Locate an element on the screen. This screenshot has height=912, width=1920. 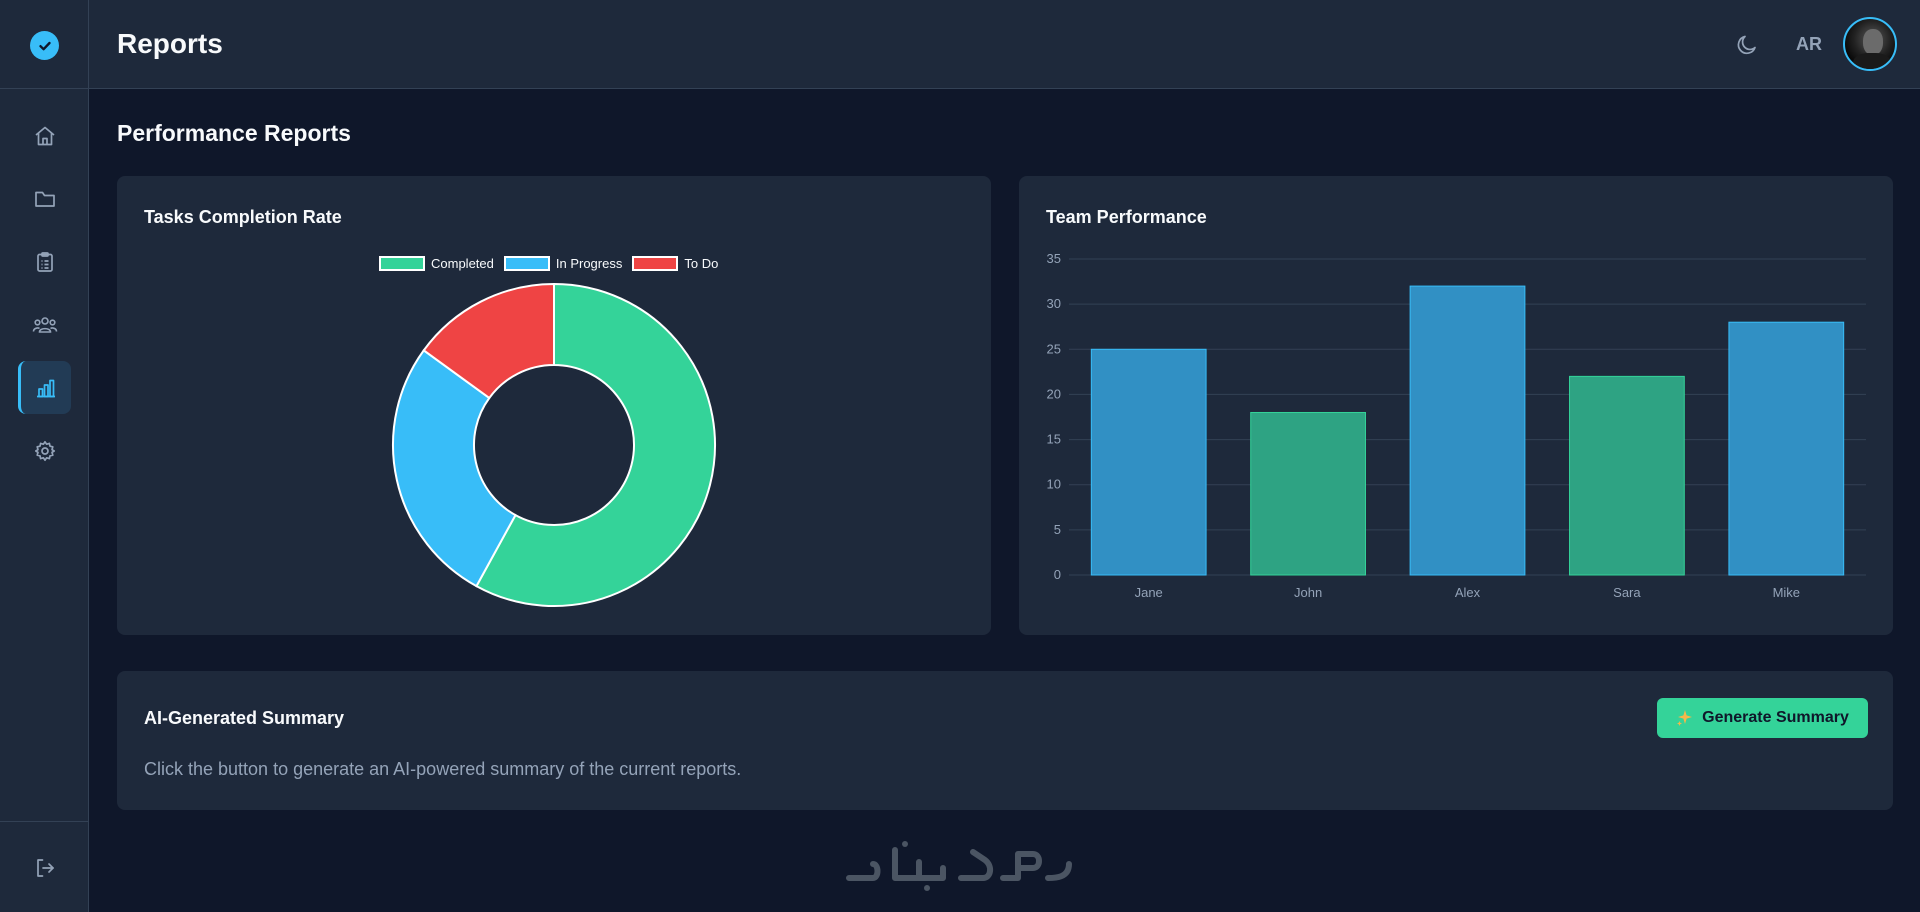
clipboard-icon is located at coordinates (44, 261).